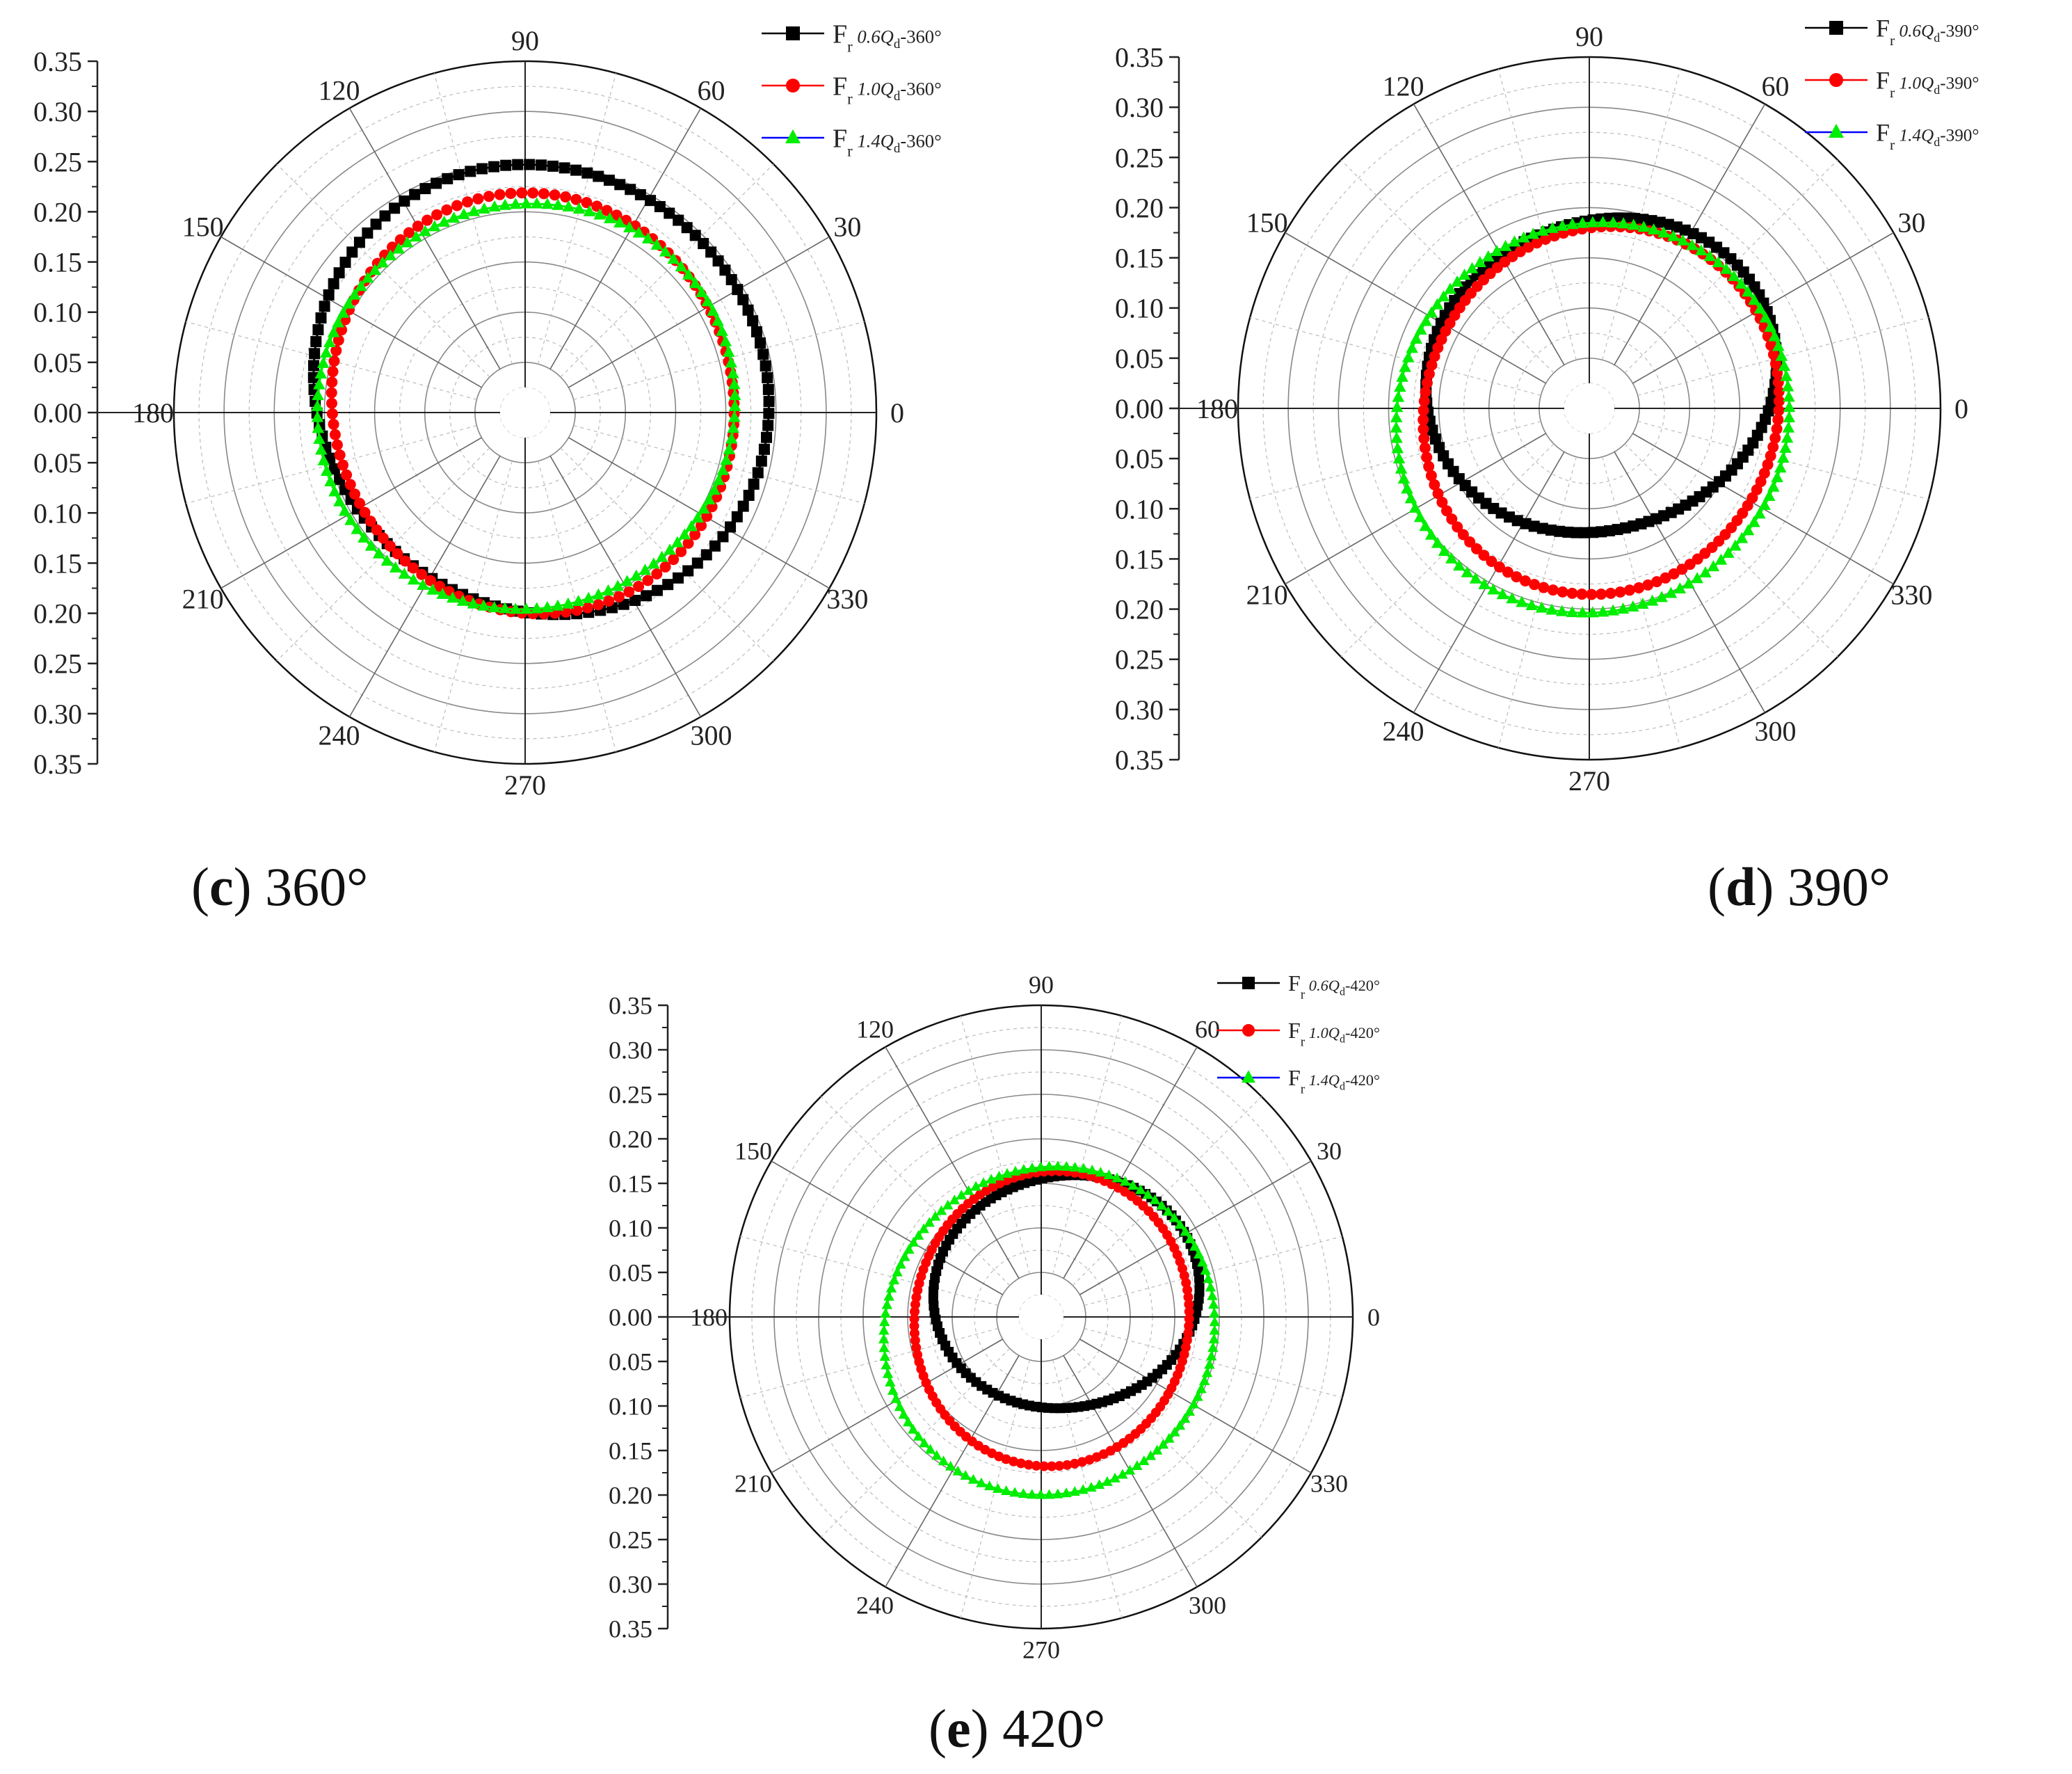 The width and height of the screenshot is (2072, 1774). What do you see at coordinates (793, 136) in the screenshot?
I see `legend-marker` at bounding box center [793, 136].